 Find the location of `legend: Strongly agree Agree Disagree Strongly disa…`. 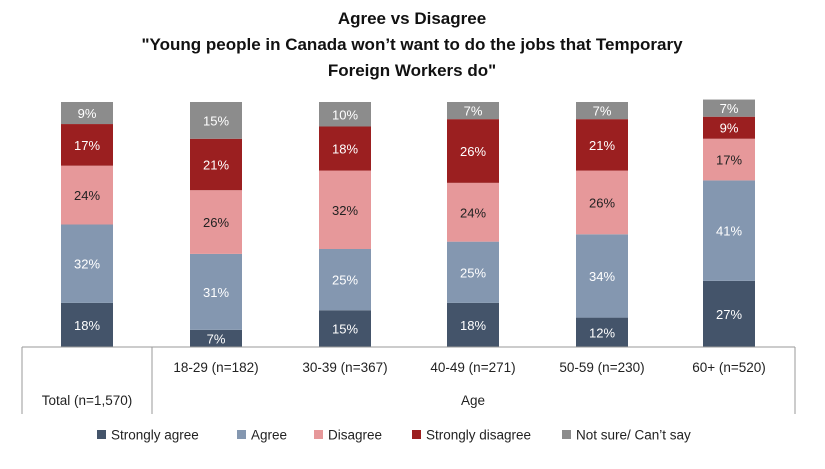

legend: Strongly agree Agree Disagree Strongly disa… is located at coordinates (394, 435).